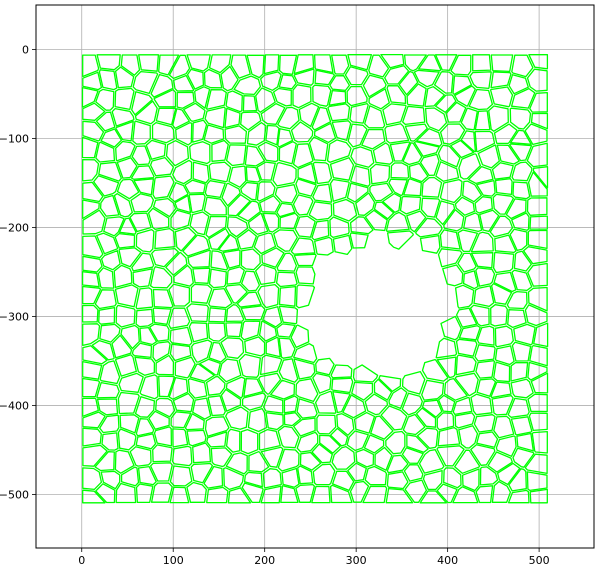 This screenshot has height=567, width=601. I want to click on y-tick-label: −200, so click(14, 228).